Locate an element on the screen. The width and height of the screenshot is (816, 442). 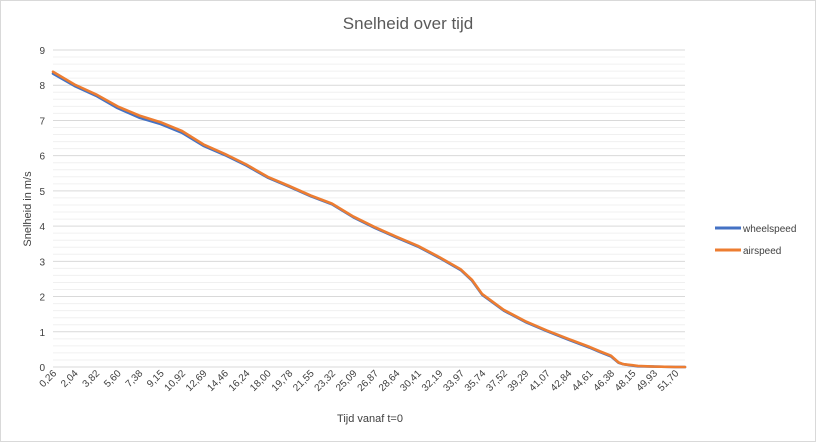
x-tick-label: 25,09 is located at coordinates (347, 381).